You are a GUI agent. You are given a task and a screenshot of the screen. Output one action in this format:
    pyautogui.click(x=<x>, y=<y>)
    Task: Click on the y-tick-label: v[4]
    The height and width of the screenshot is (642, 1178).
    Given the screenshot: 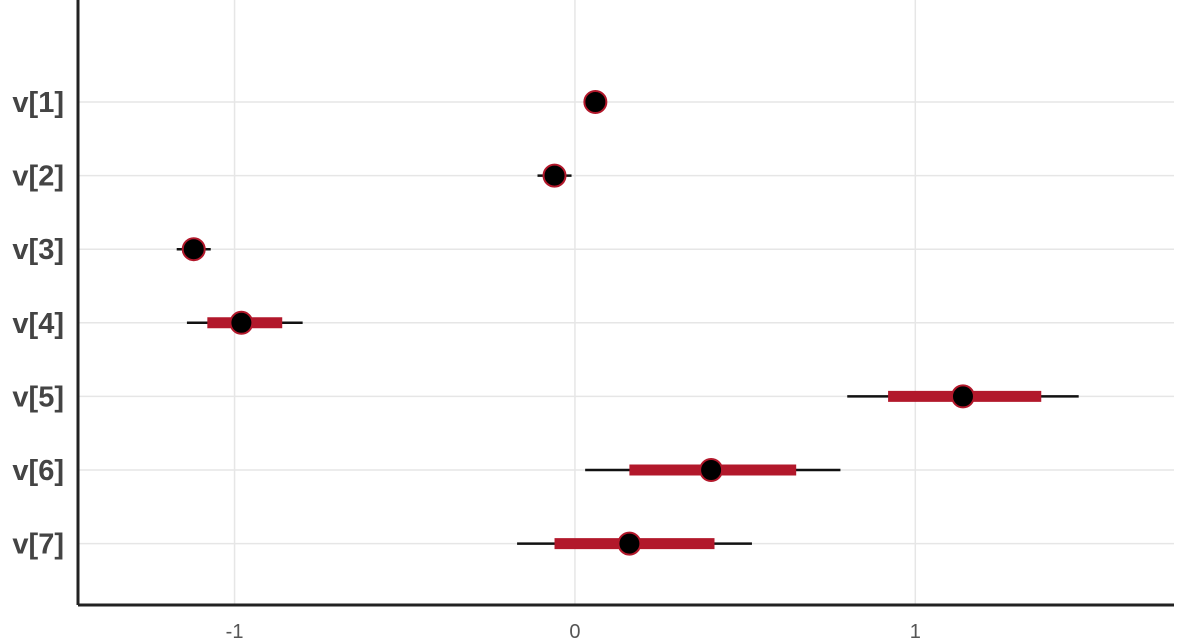 What is the action you would take?
    pyautogui.click(x=38, y=324)
    